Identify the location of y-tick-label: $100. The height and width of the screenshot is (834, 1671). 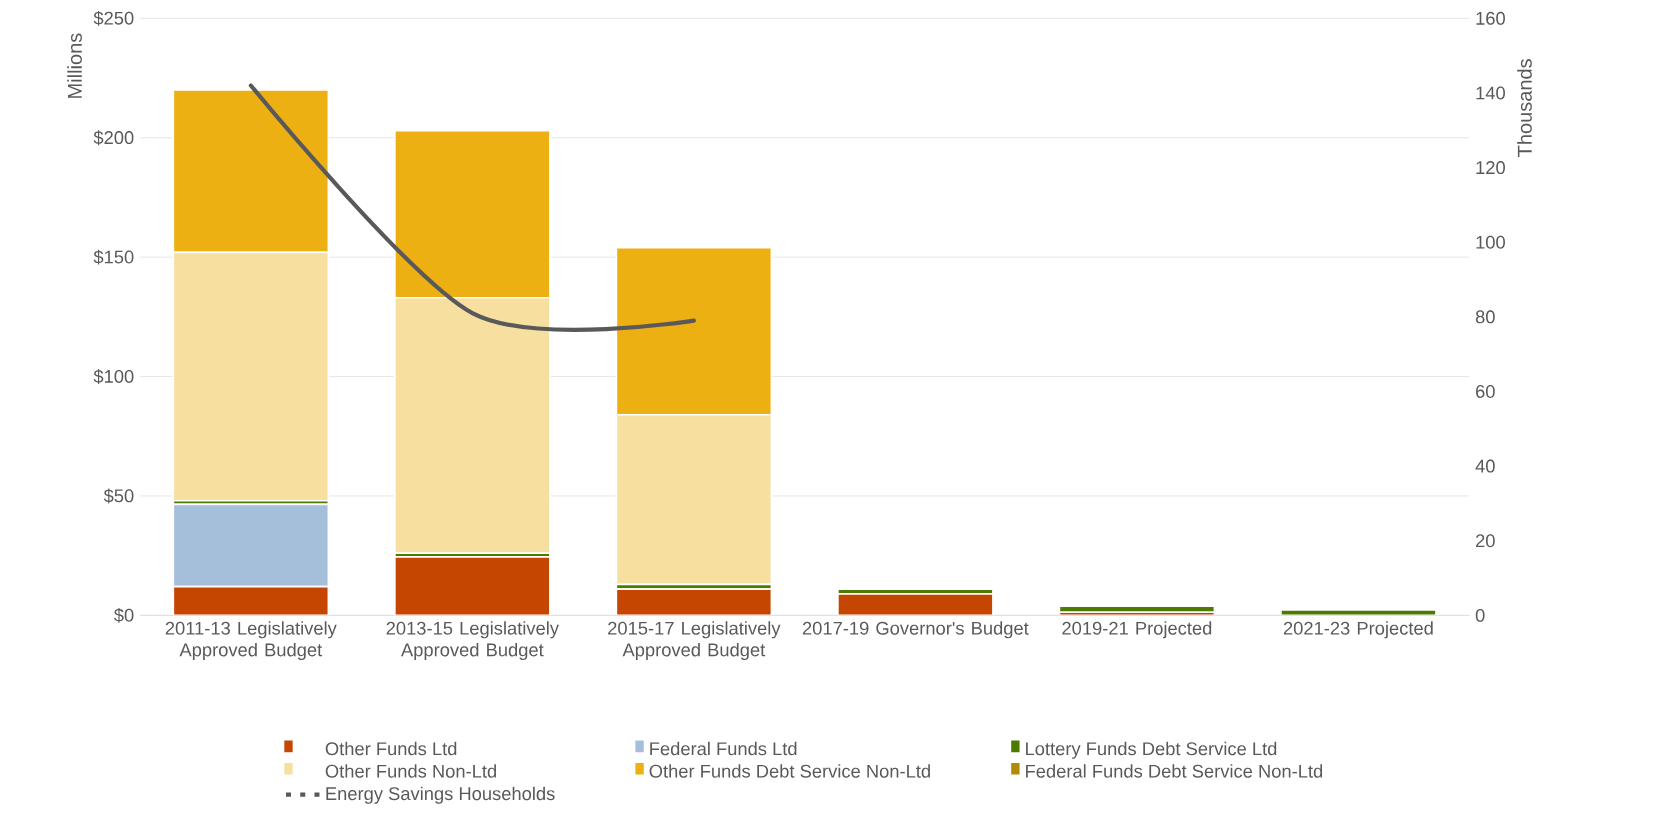
(113, 377).